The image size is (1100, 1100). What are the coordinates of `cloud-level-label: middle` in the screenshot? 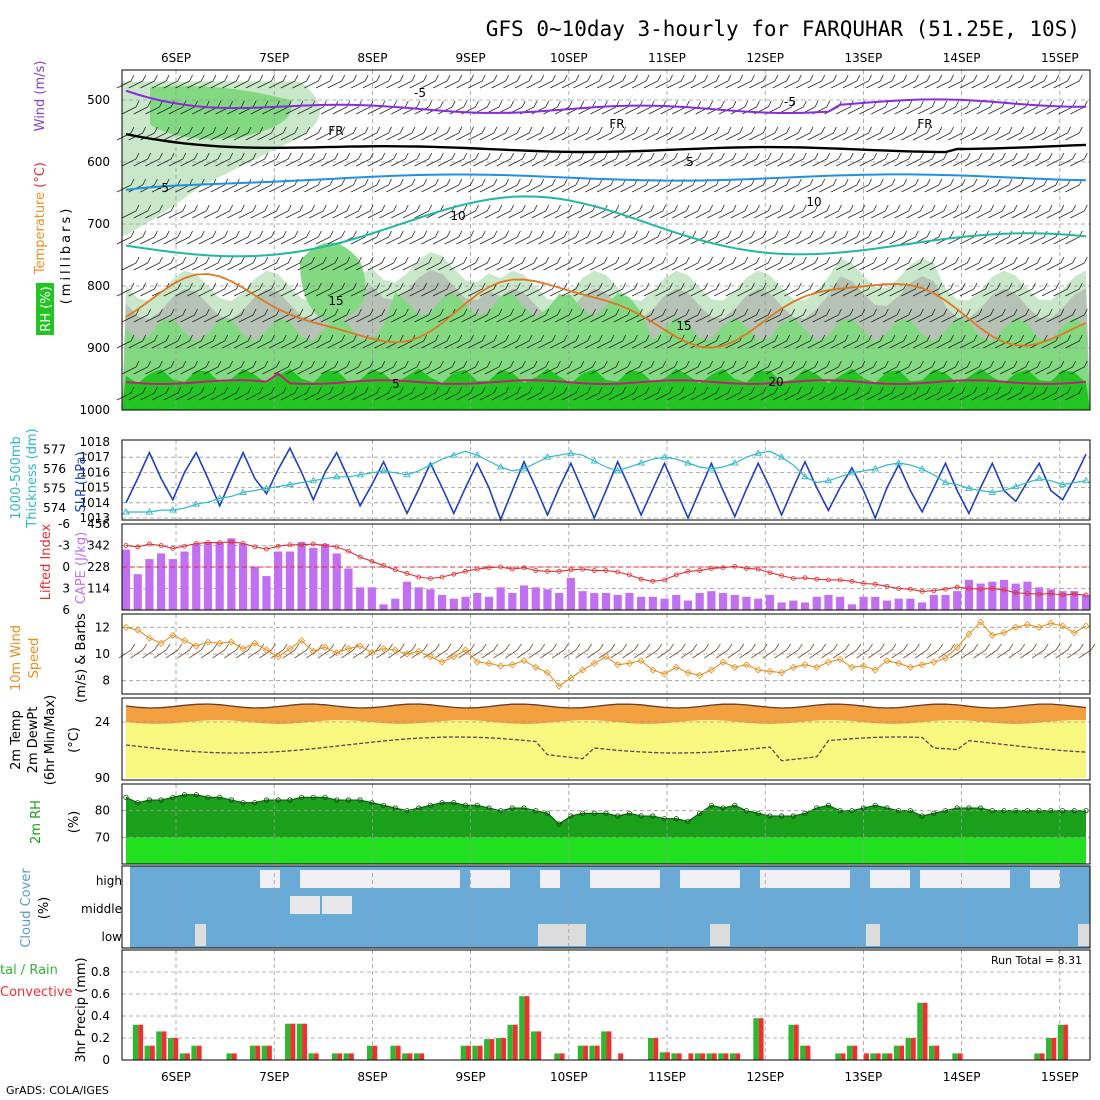 It's located at (101, 909).